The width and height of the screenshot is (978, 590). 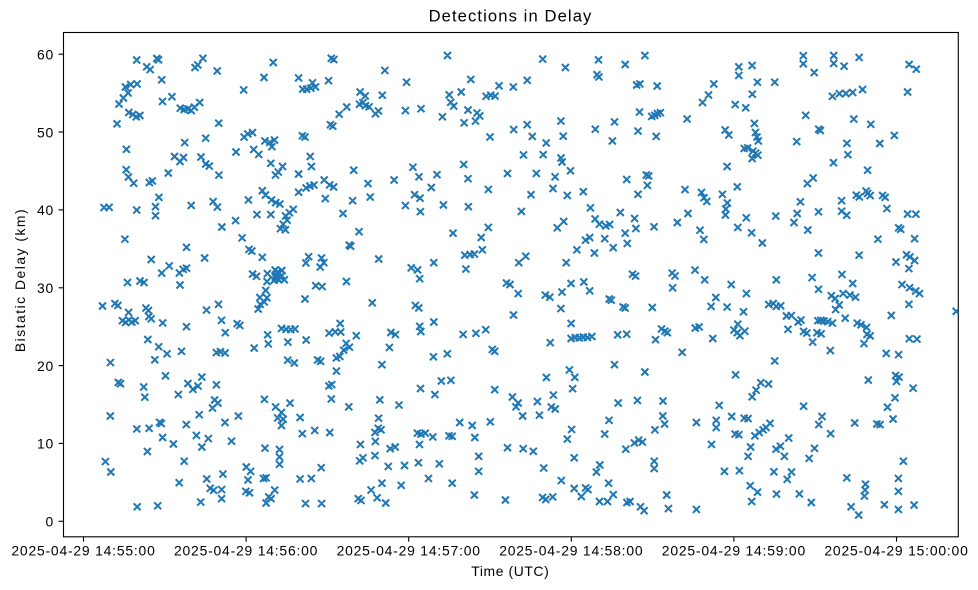 What do you see at coordinates (45, 210) in the screenshot?
I see `svg-text: 40` at bounding box center [45, 210].